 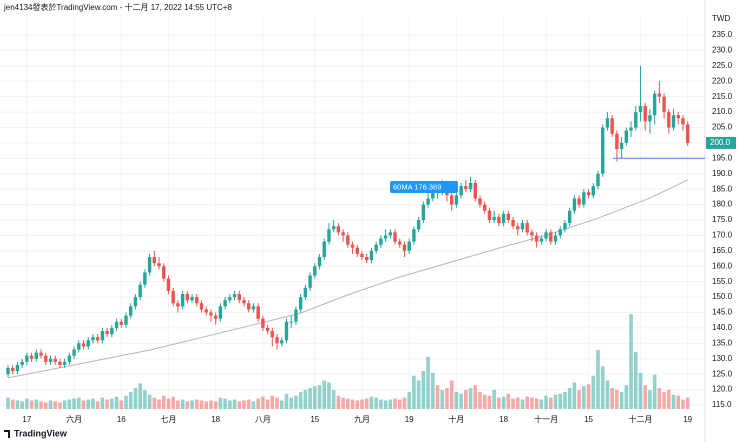 What do you see at coordinates (503, 419) in the screenshot?
I see `x-tick-label: 18` at bounding box center [503, 419].